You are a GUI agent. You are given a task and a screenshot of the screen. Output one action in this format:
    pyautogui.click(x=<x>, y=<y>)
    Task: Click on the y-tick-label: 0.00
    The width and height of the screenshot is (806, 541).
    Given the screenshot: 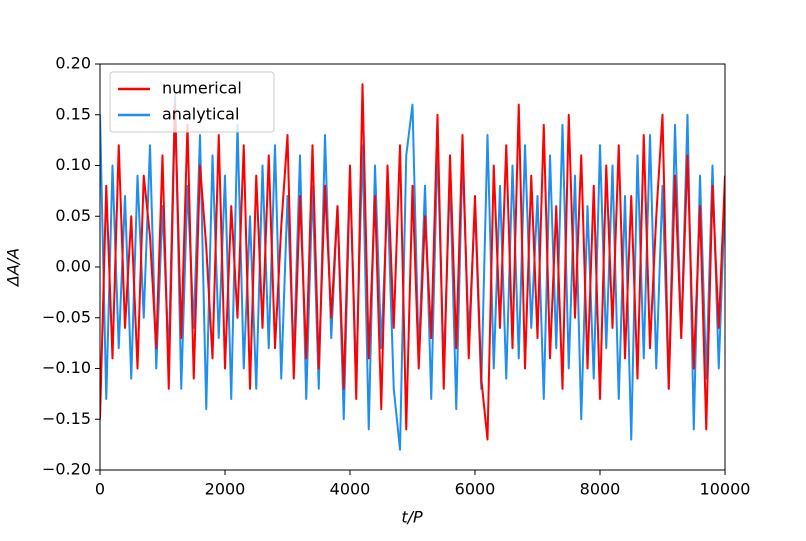 What is the action you would take?
    pyautogui.click(x=73, y=266)
    